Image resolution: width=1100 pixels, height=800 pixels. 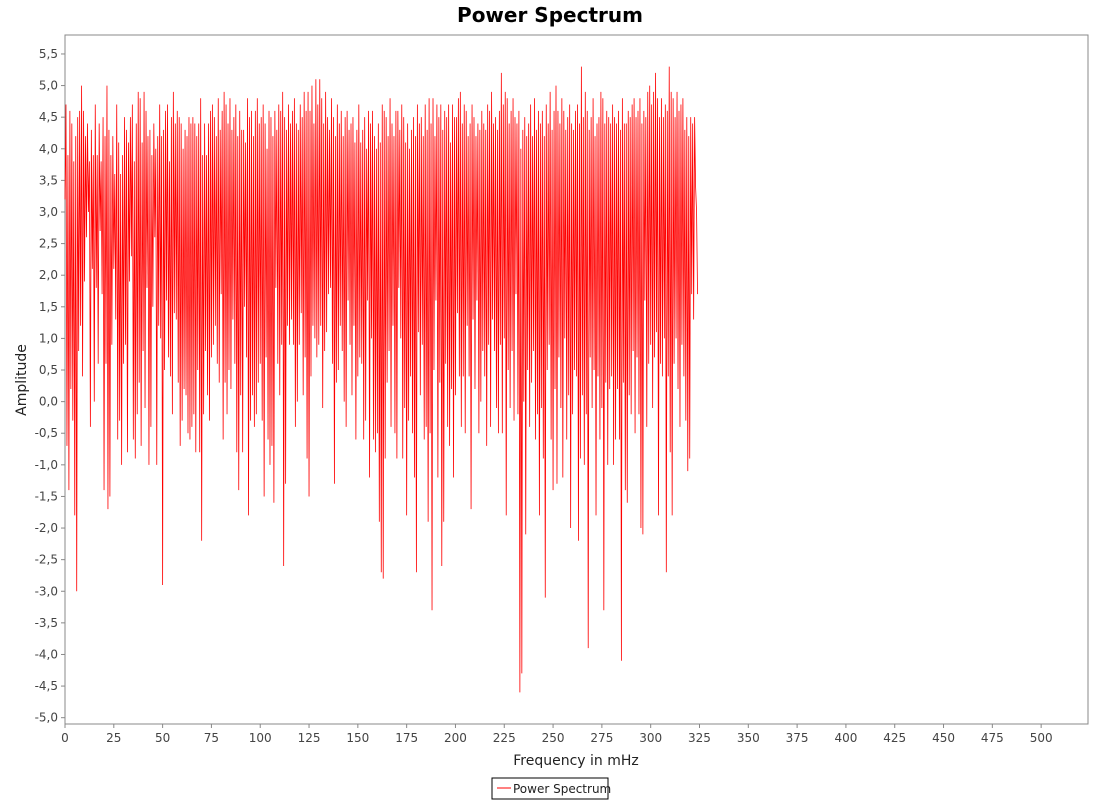 What do you see at coordinates (699, 738) in the screenshot?
I see `x-tick-label: 325` at bounding box center [699, 738].